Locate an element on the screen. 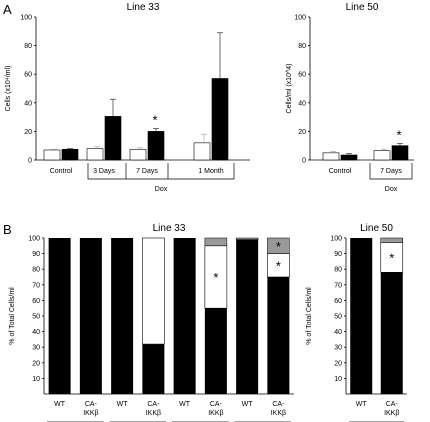 The height and width of the screenshot is (422, 430). panel-label-b: B is located at coordinates (7, 229).